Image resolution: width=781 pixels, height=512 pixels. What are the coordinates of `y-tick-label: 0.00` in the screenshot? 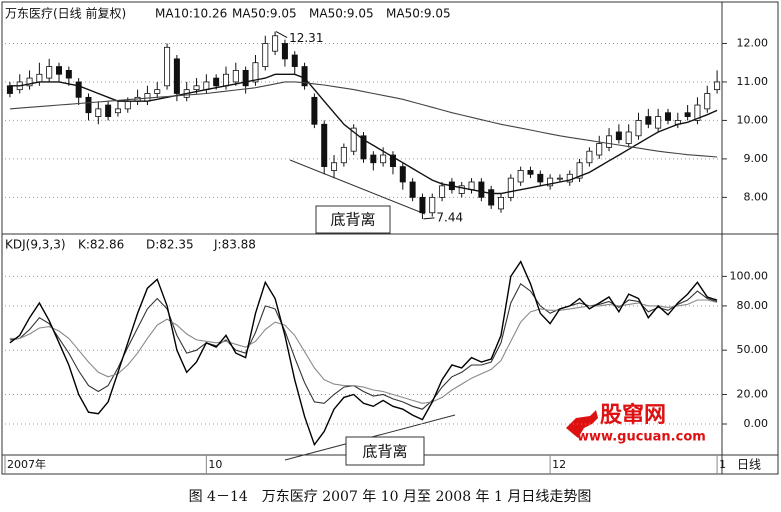 It's located at (756, 423).